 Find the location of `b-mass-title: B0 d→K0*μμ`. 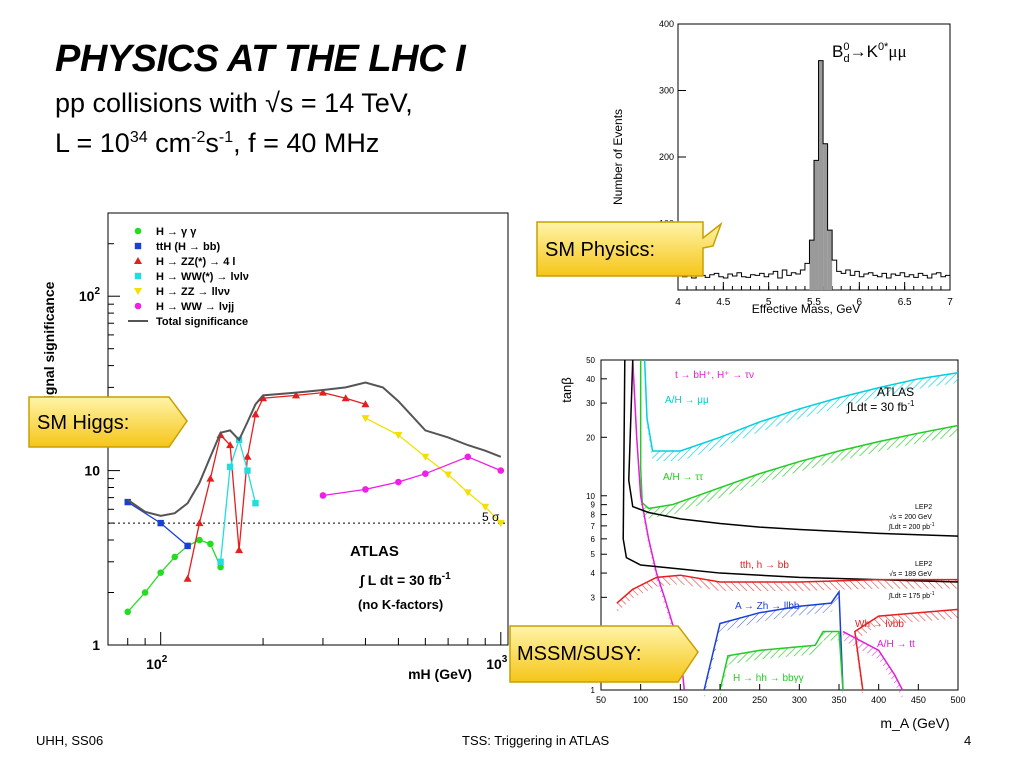

b-mass-title: B0 d→K0*μμ is located at coordinates (869, 53).